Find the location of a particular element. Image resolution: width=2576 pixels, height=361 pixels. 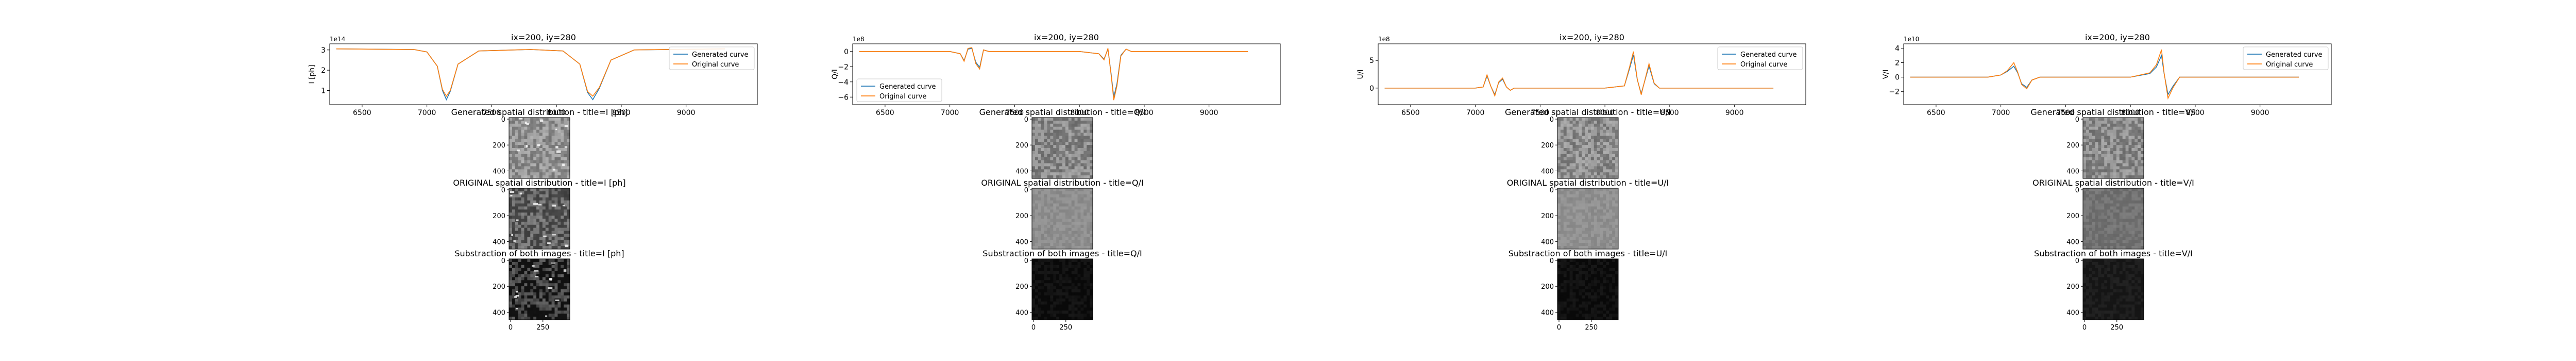

axes-frame is located at coordinates (1066, 74).